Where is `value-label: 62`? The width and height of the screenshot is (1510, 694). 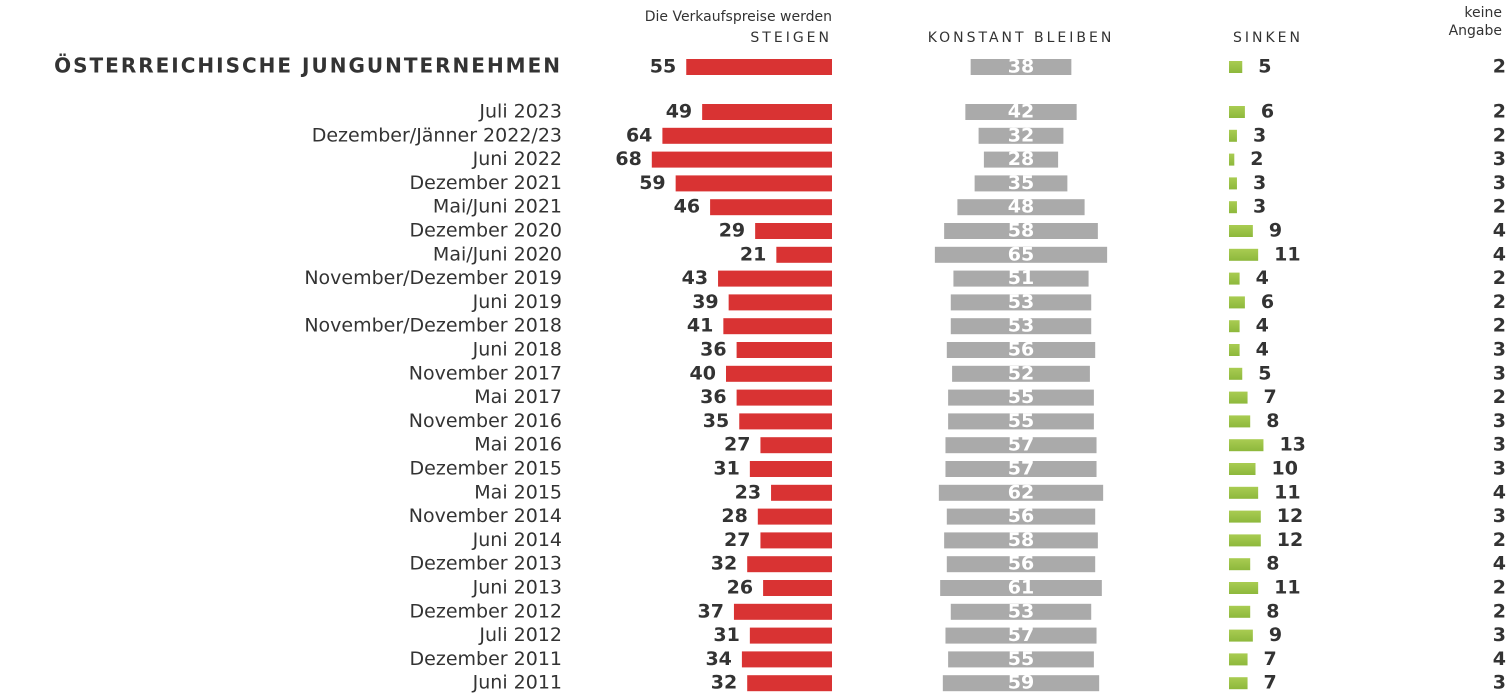 value-label: 62 is located at coordinates (1021, 492).